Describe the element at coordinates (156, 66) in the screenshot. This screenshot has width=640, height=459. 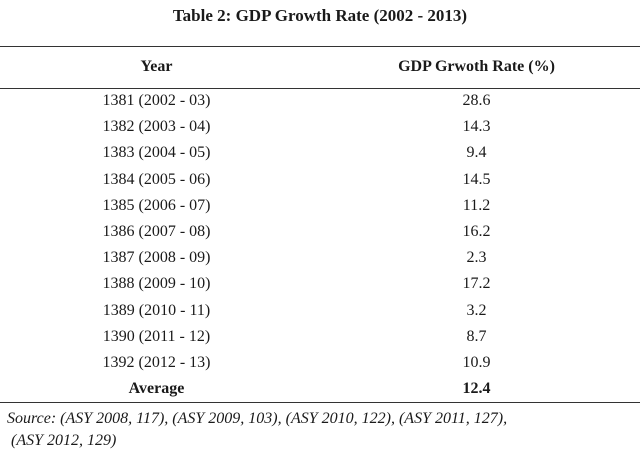
I see `column-header-year: Year` at that location.